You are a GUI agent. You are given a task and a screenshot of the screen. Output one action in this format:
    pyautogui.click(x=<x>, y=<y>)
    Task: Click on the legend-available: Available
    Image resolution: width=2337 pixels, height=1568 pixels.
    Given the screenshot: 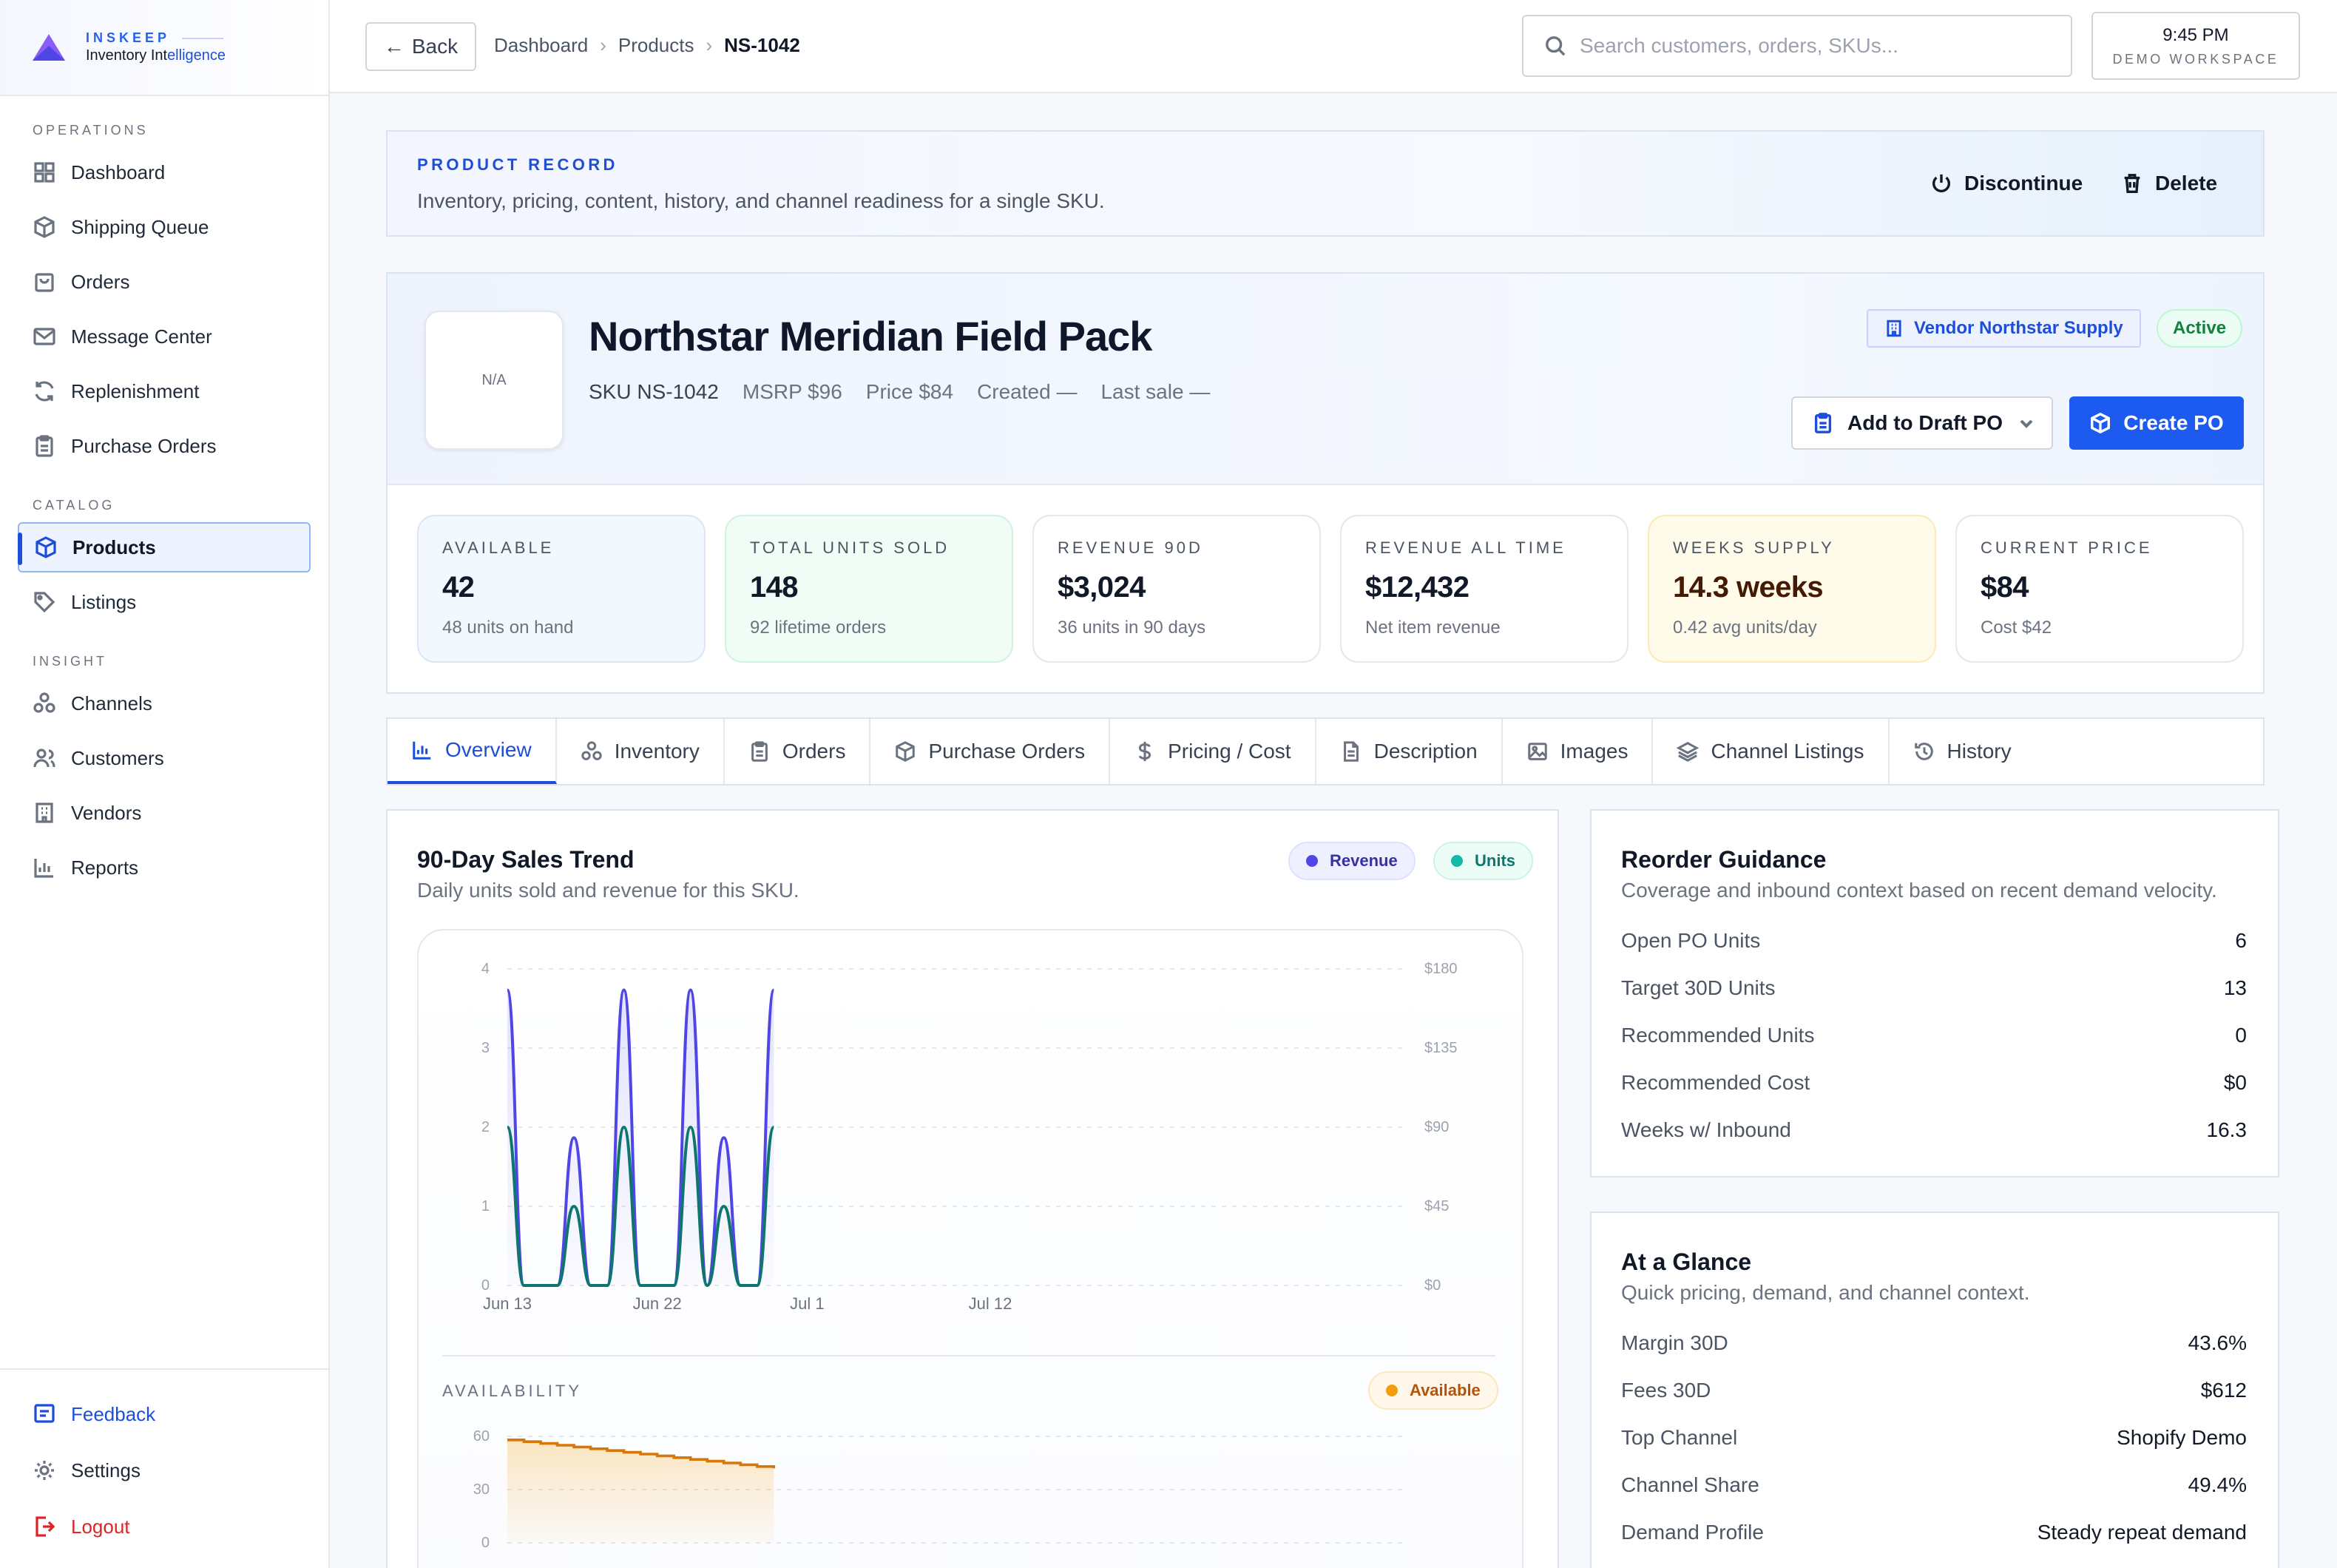 What is the action you would take?
    pyautogui.click(x=1433, y=1390)
    